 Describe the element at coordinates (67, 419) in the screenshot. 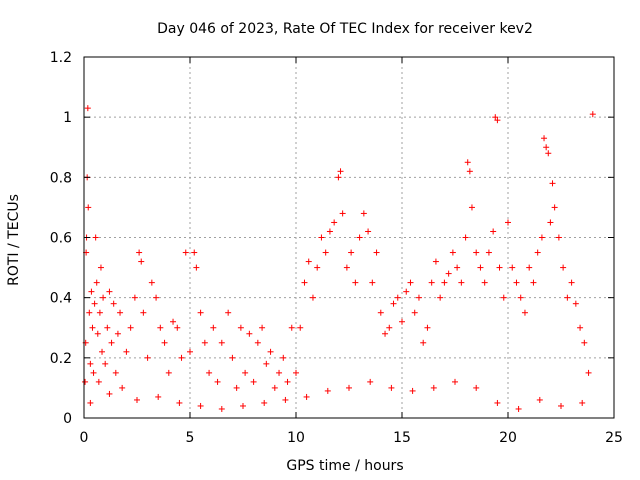

I see `y-tick-label: 0` at that location.